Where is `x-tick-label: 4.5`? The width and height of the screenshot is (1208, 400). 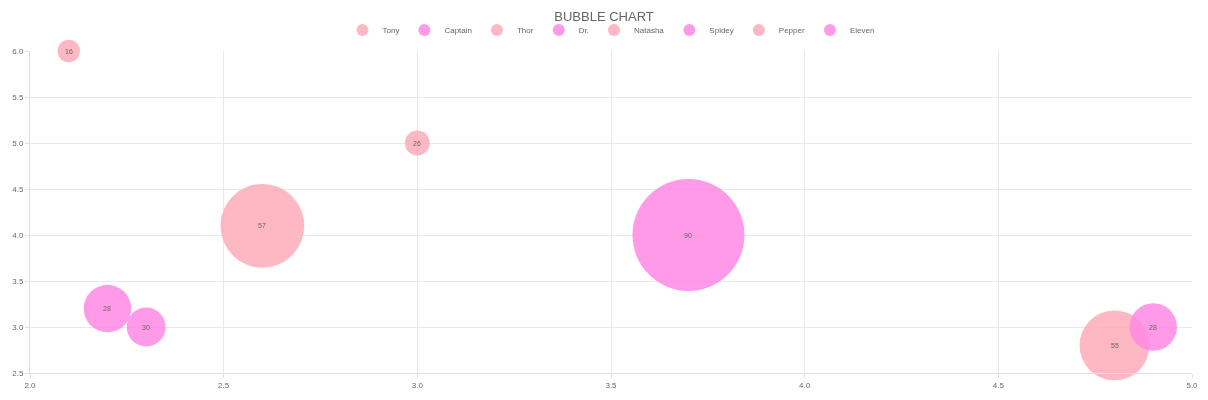
x-tick-label: 4.5 is located at coordinates (998, 385).